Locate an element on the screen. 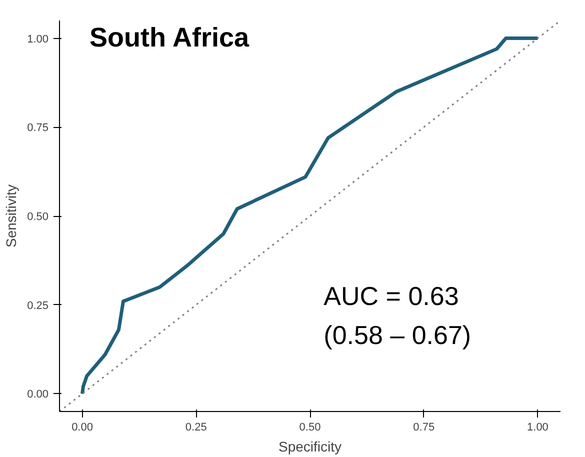 The height and width of the screenshot is (457, 585). x-tick-label: 0.75 is located at coordinates (424, 428).